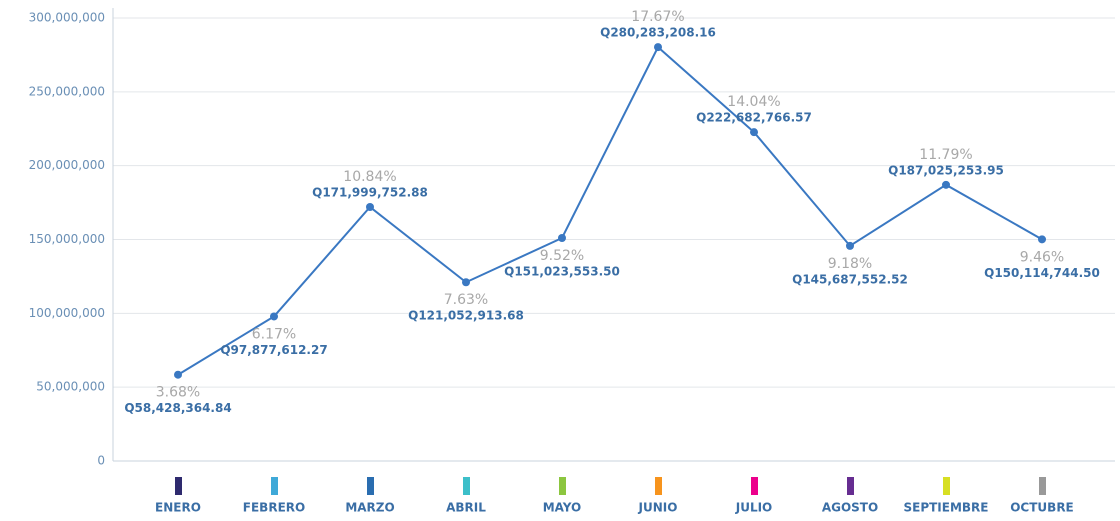 The height and width of the screenshot is (521, 1120). Describe the element at coordinates (178, 508) in the screenshot. I see `x-tick-label: ENERO` at that location.